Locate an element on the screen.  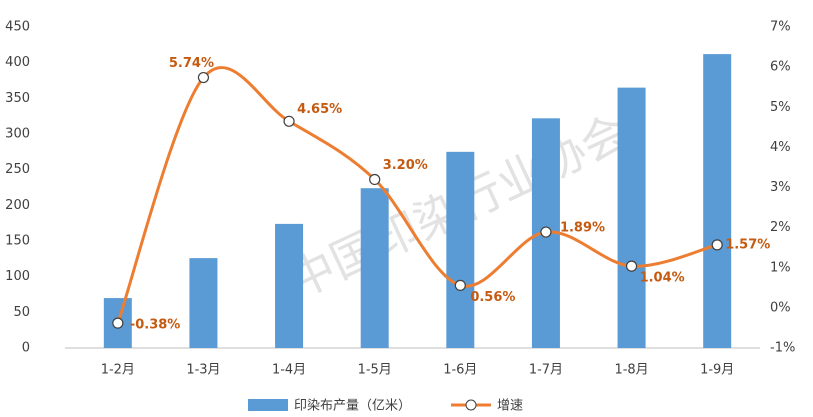
y2-tick-label: 2% is located at coordinates (780, 227).